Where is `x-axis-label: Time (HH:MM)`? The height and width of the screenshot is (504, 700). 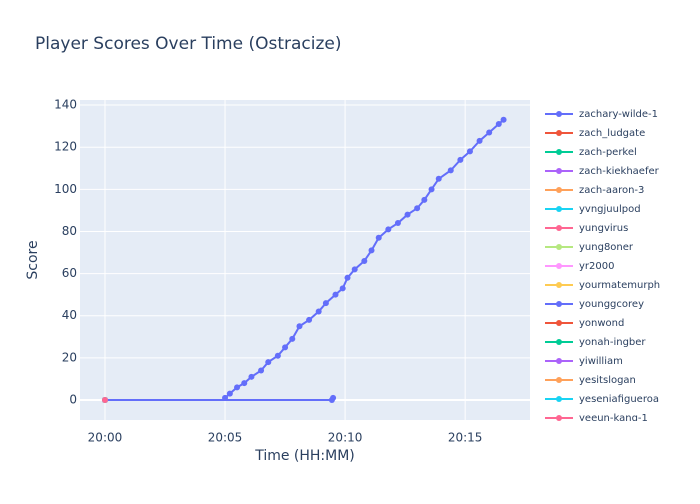 x-axis-label: Time (HH:MM) is located at coordinates (304, 456).